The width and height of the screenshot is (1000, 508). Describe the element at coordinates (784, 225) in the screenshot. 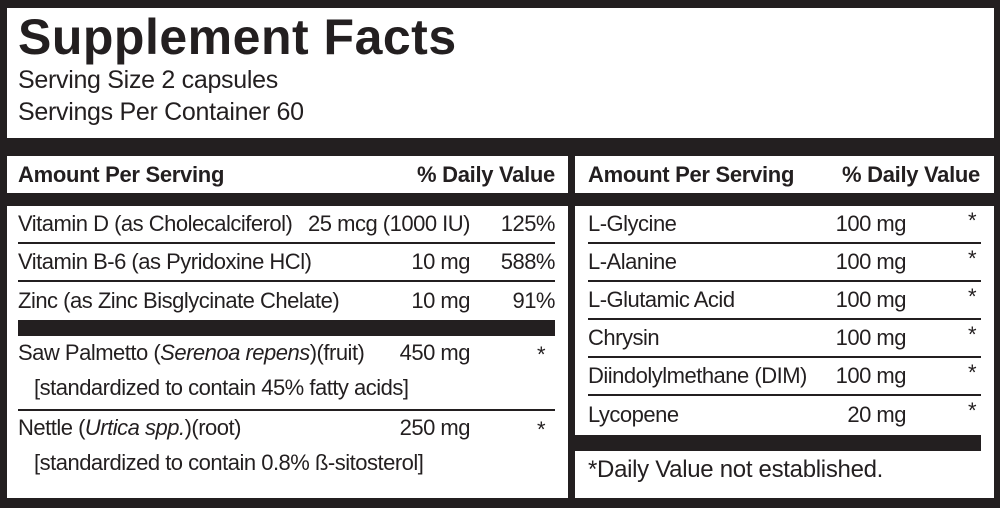

I see `nutrient-row-l-glycine: L-Glycine 100 mg *` at that location.